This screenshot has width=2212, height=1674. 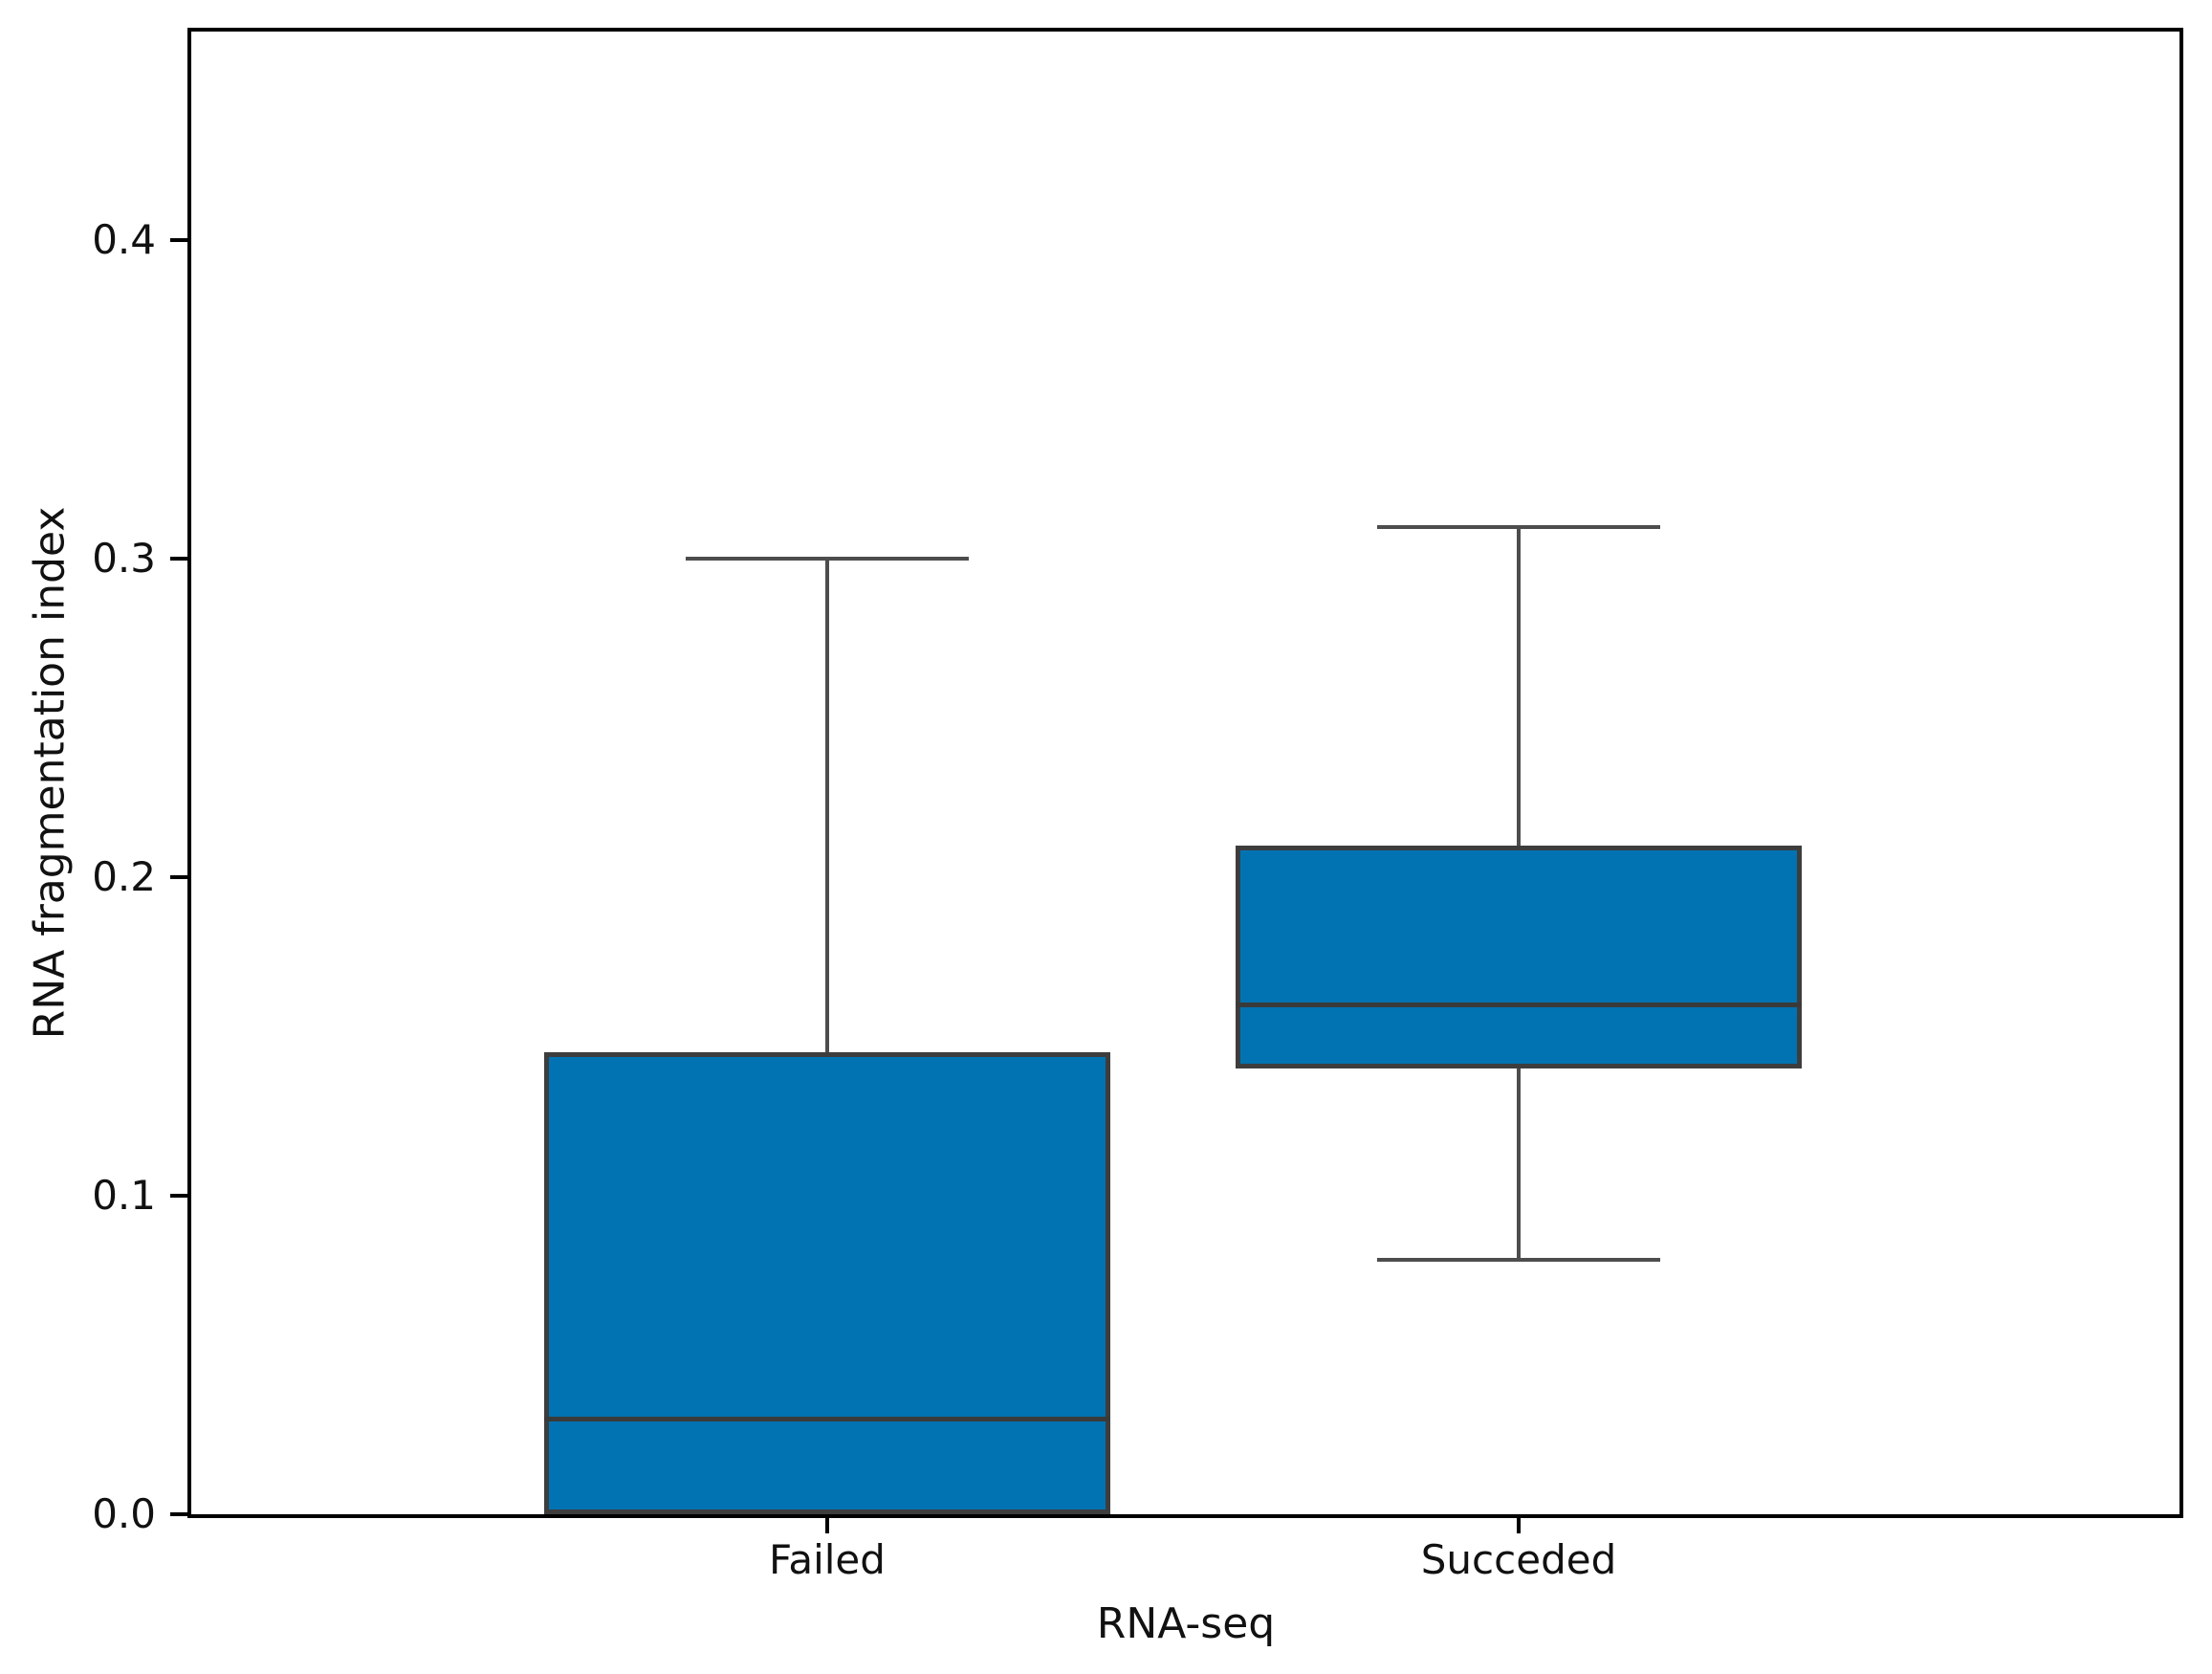 I want to click on x-tick-label-succeded: Succeded, so click(x=1519, y=1559).